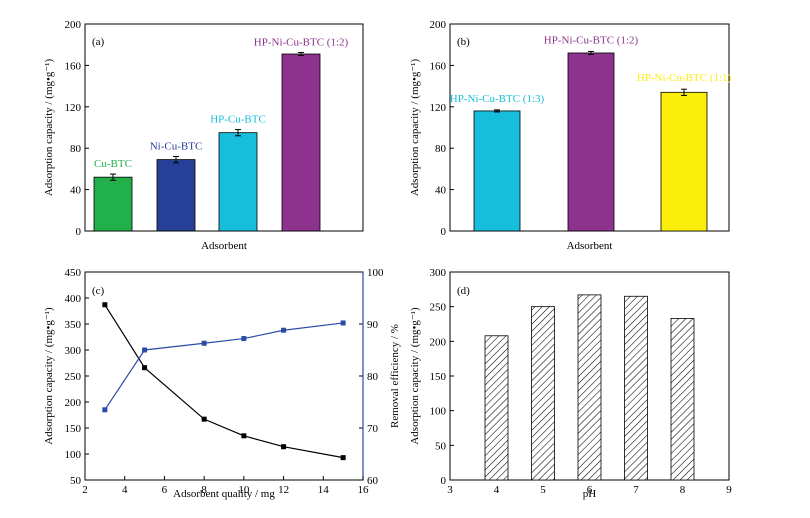 The height and width of the screenshot is (518, 810). Describe the element at coordinates (463, 291) in the screenshot. I see `panel-label: (d)` at that location.